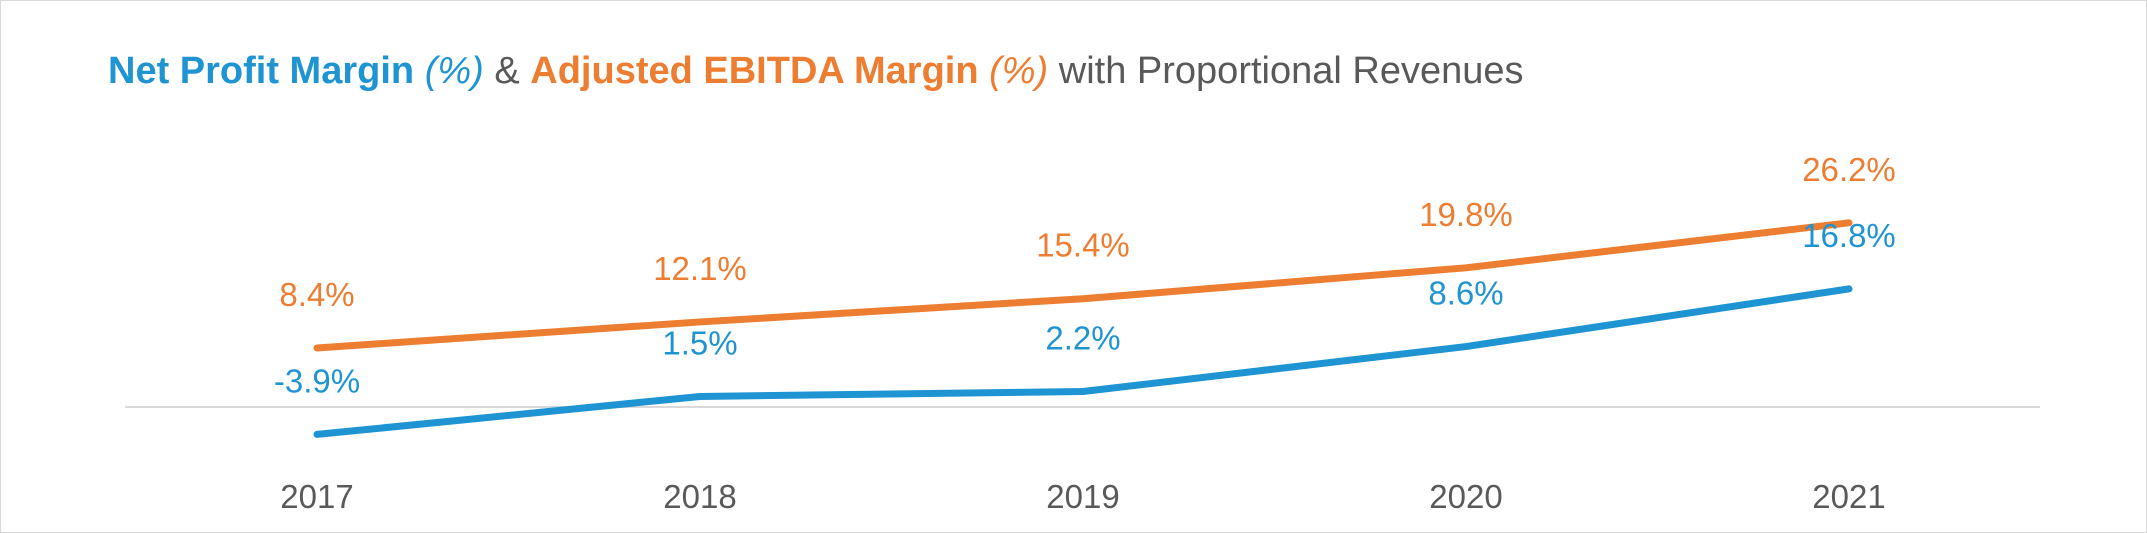 Image resolution: width=2147 pixels, height=533 pixels. I want to click on x-tick-2021: 2021, so click(1848, 496).